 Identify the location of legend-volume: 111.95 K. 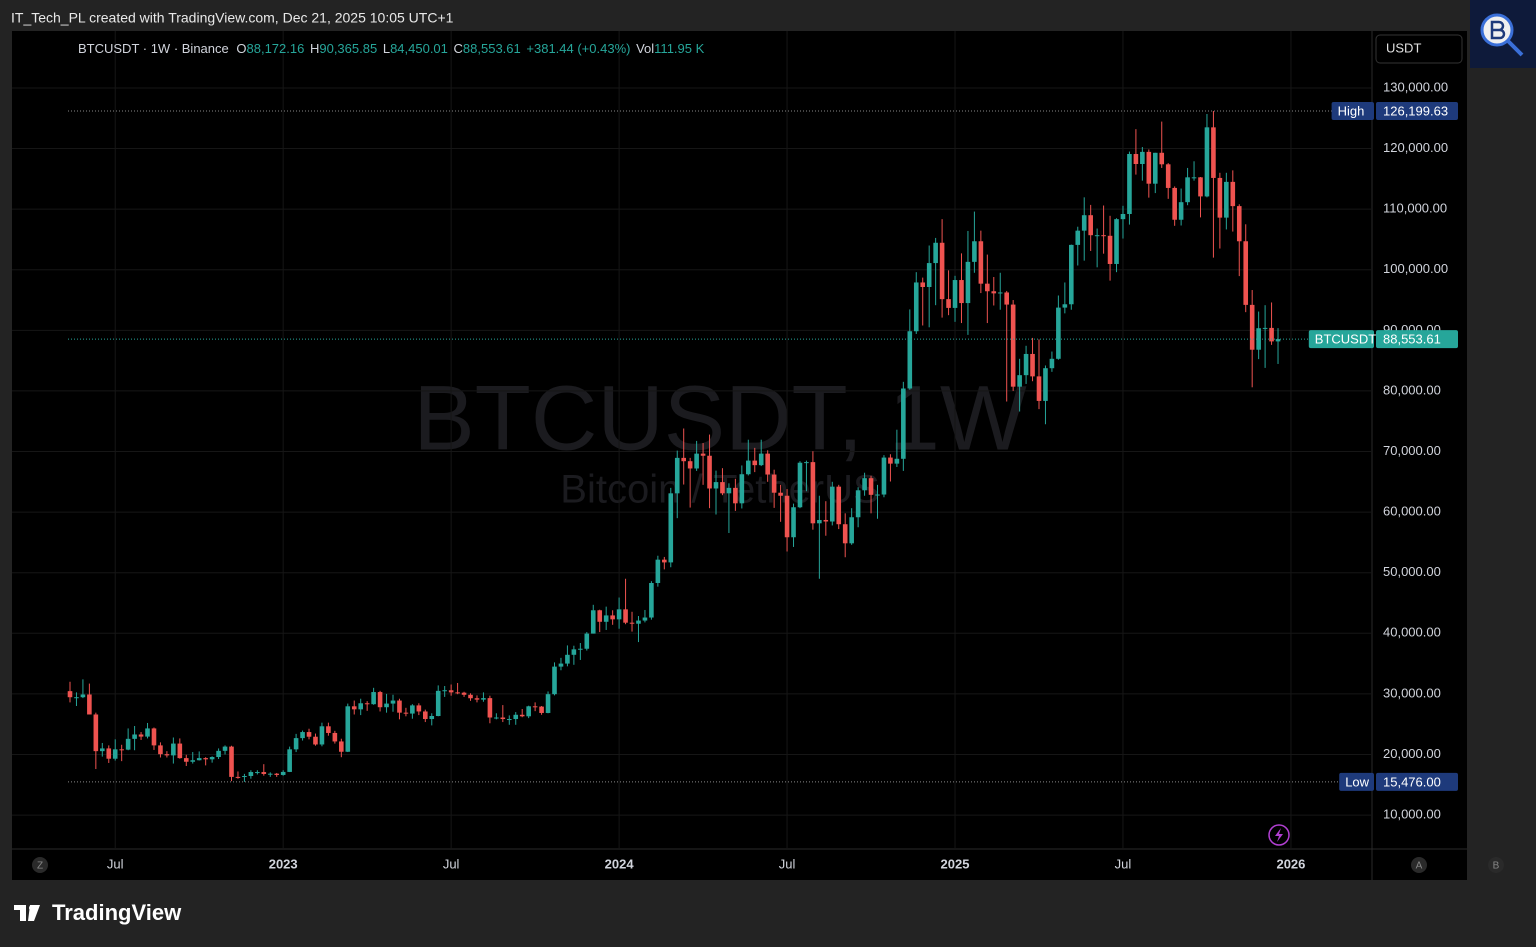
(679, 48).